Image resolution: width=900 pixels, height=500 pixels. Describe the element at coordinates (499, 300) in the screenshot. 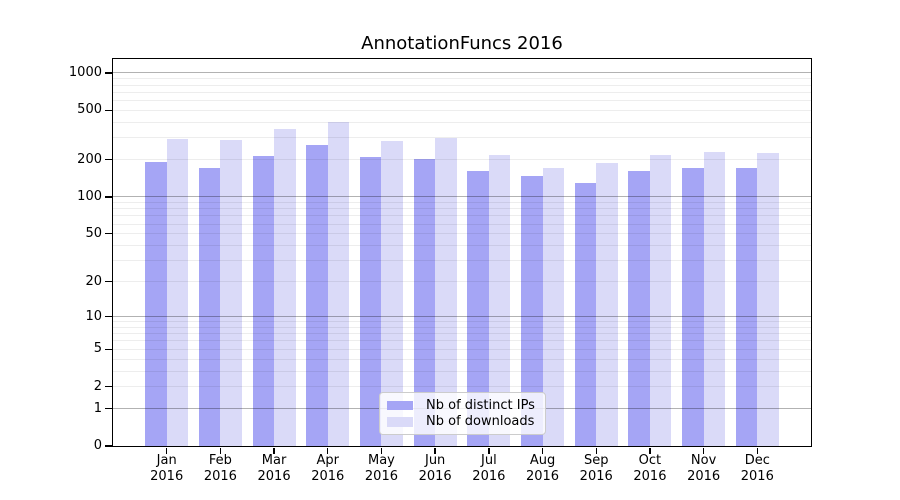

I see `bar-jul-nb-of-downloads` at that location.